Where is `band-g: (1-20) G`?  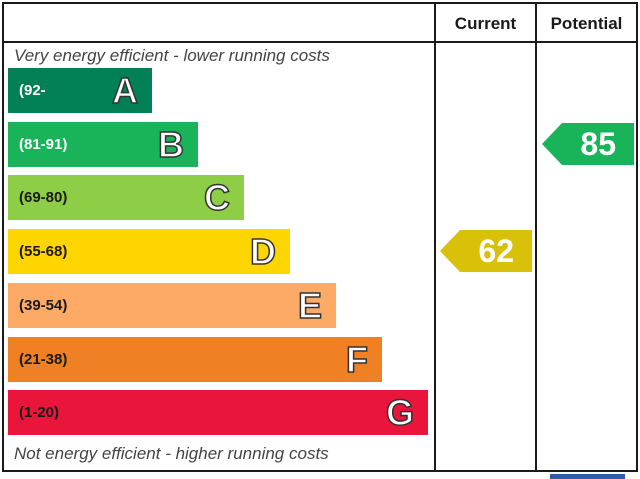
band-g: (1-20) G is located at coordinates (218, 413).